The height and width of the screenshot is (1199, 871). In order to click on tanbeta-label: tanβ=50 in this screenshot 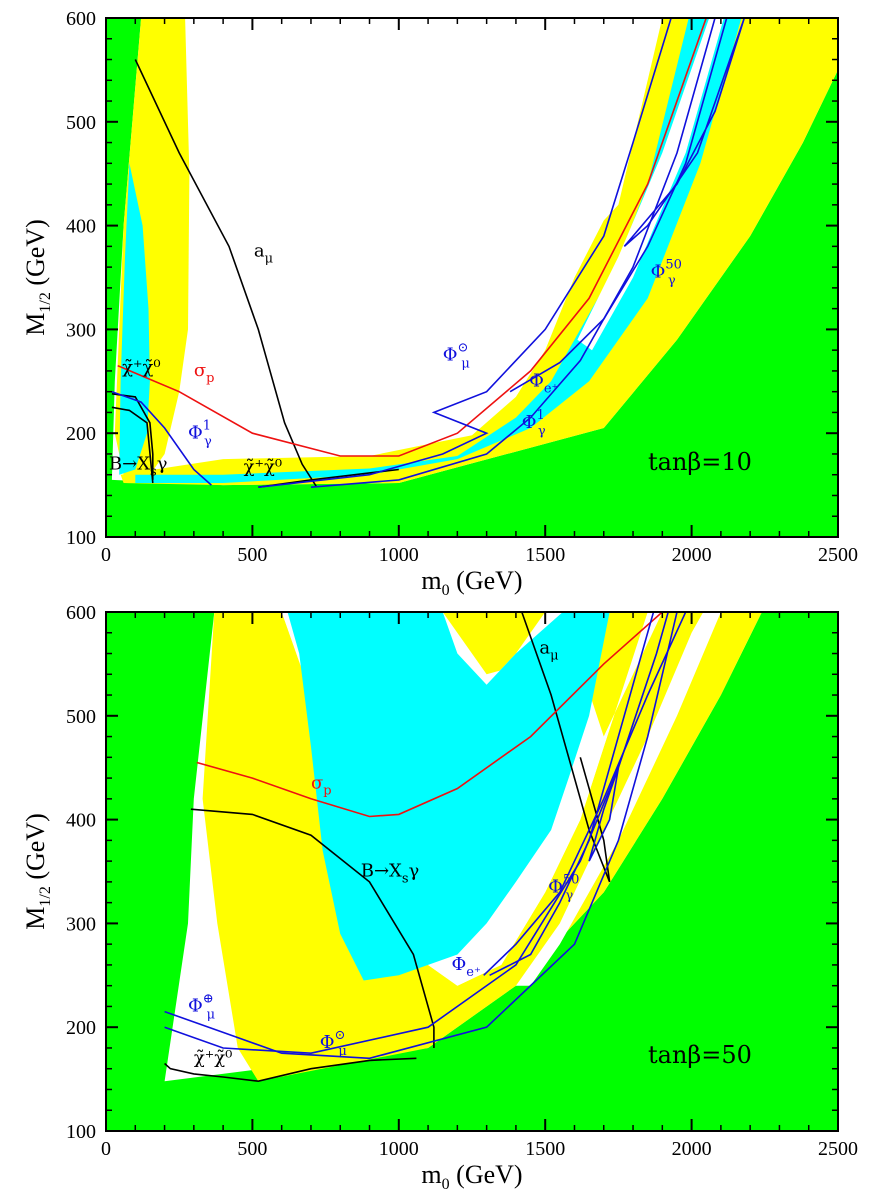, I will do `click(700, 1055)`.